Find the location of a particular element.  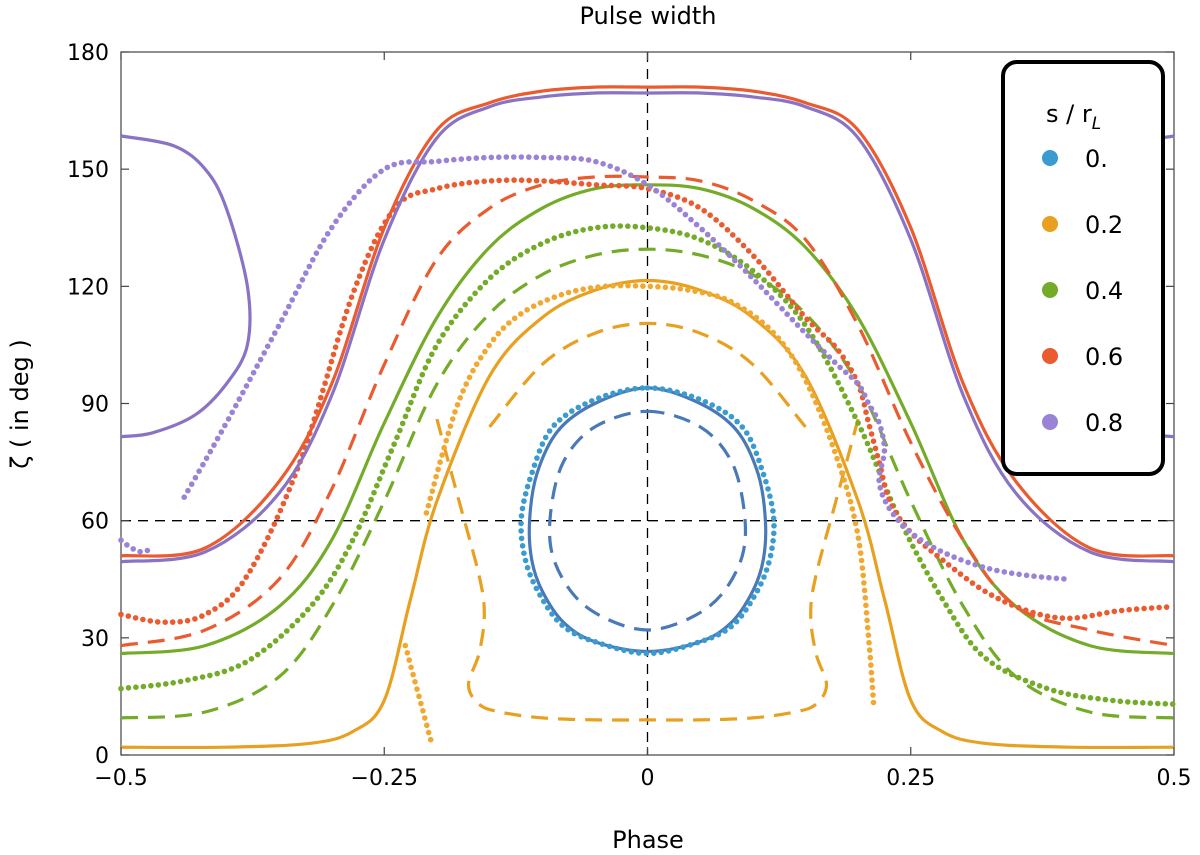

series-0-2-dashed-top is located at coordinates (647, 374).